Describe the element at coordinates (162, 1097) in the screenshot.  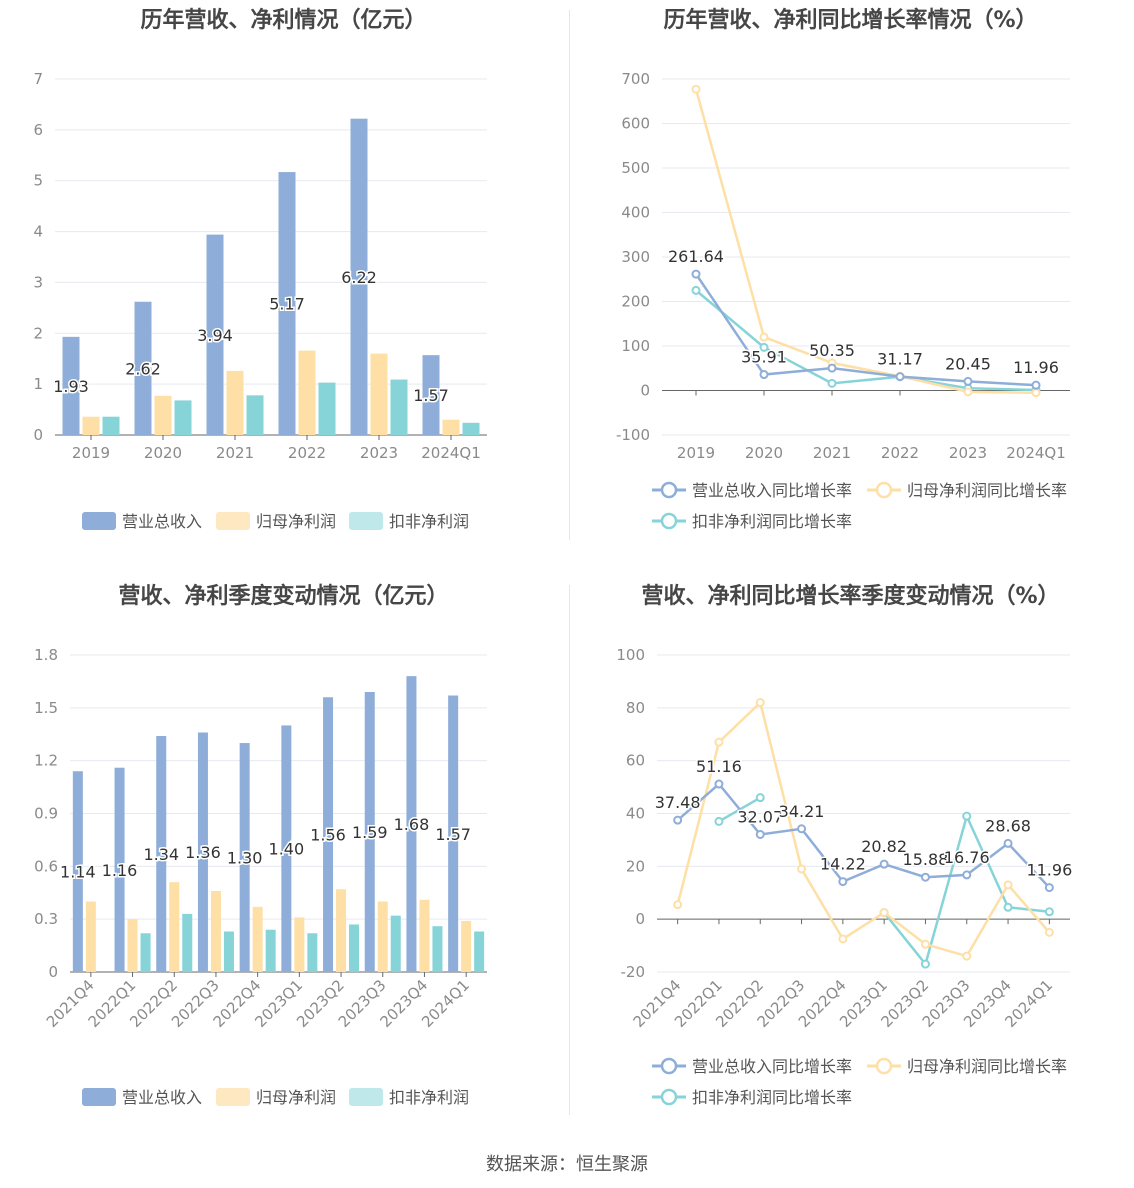
I see `legend-label: 营业总收入` at that location.